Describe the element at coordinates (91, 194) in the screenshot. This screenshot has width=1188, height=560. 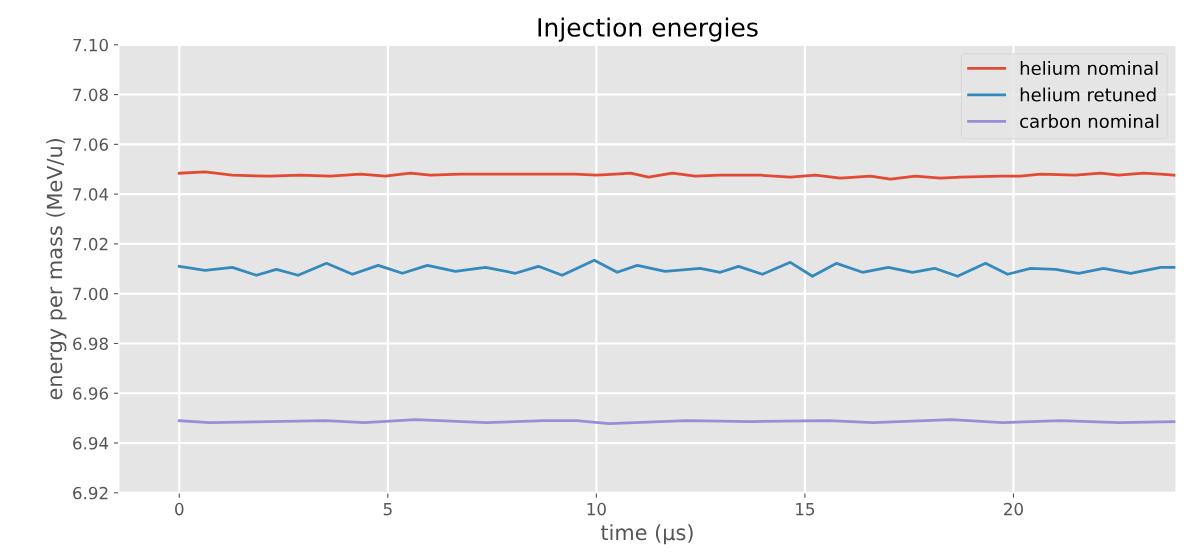
I see `y-tick-label: 7.04` at that location.